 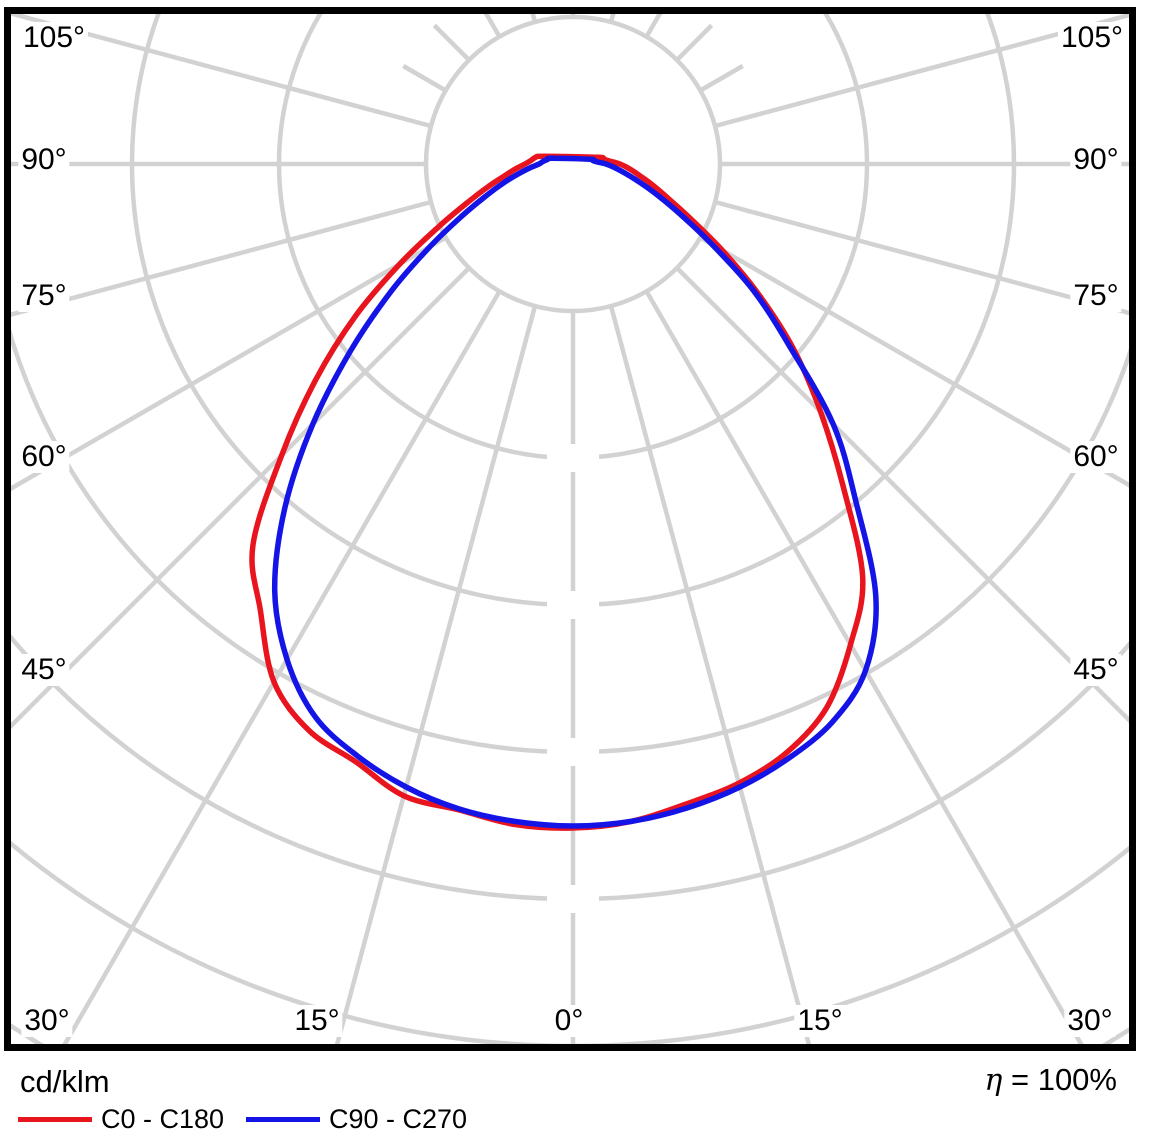 What do you see at coordinates (283, 1119) in the screenshot?
I see `legend-swatch-c90-icon` at bounding box center [283, 1119].